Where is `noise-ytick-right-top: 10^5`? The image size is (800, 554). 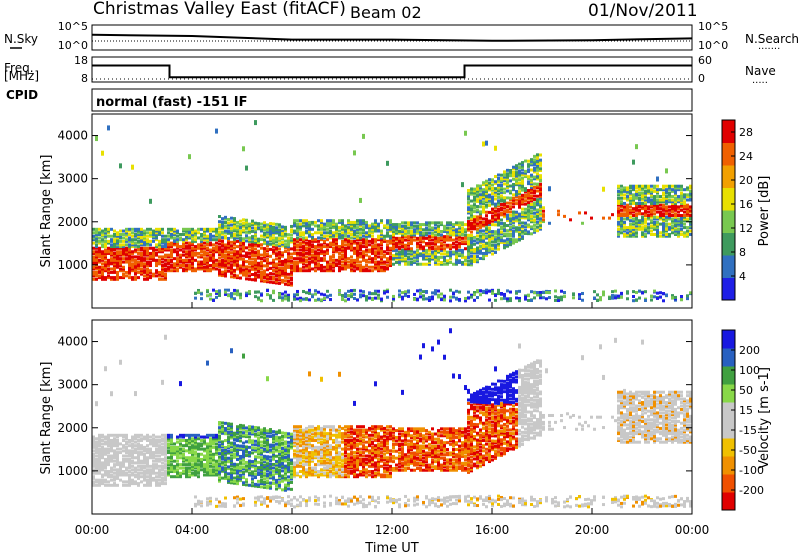
noise-ytick-right-top: 10^5 is located at coordinates (713, 26).